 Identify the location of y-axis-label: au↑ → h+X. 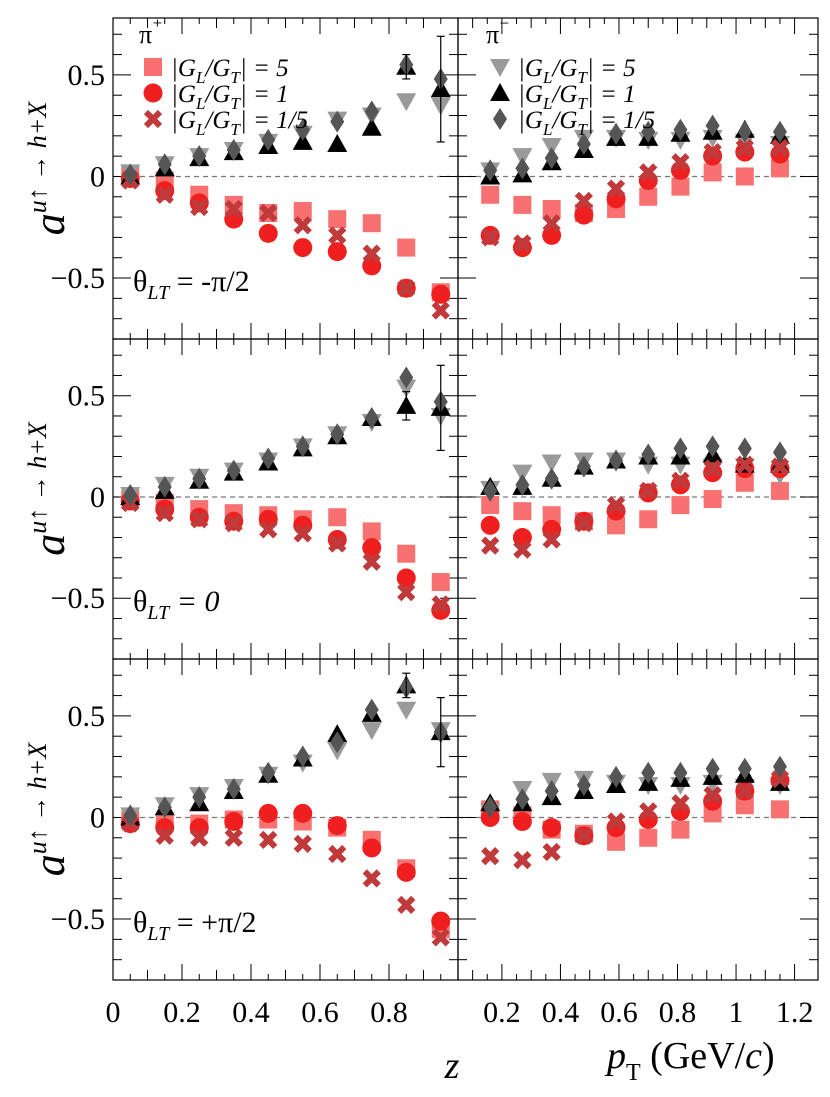
(48, 809).